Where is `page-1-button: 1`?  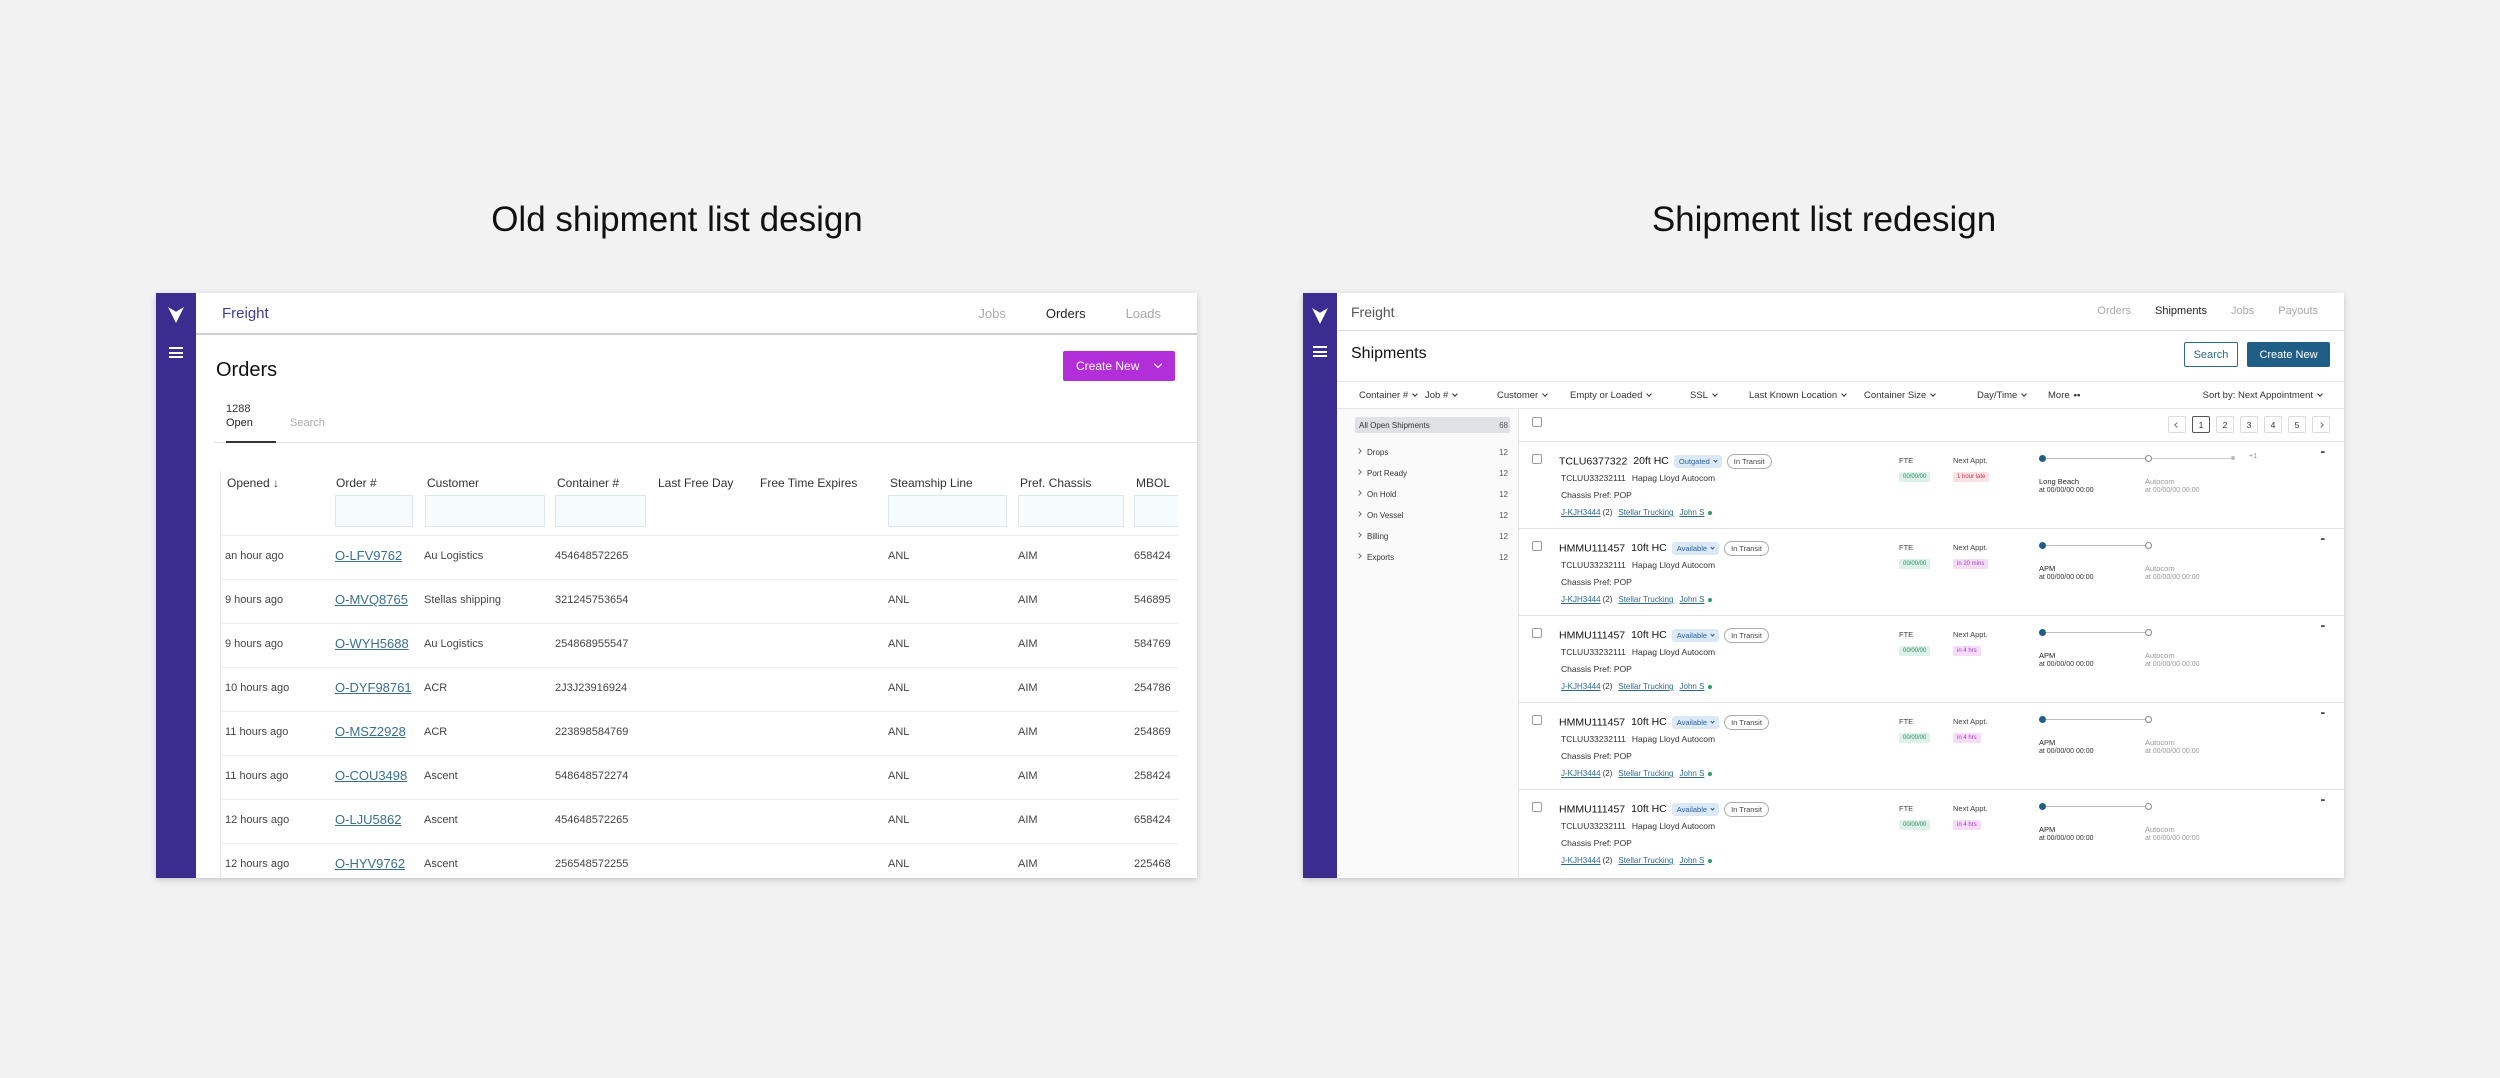 page-1-button: 1 is located at coordinates (2201, 424).